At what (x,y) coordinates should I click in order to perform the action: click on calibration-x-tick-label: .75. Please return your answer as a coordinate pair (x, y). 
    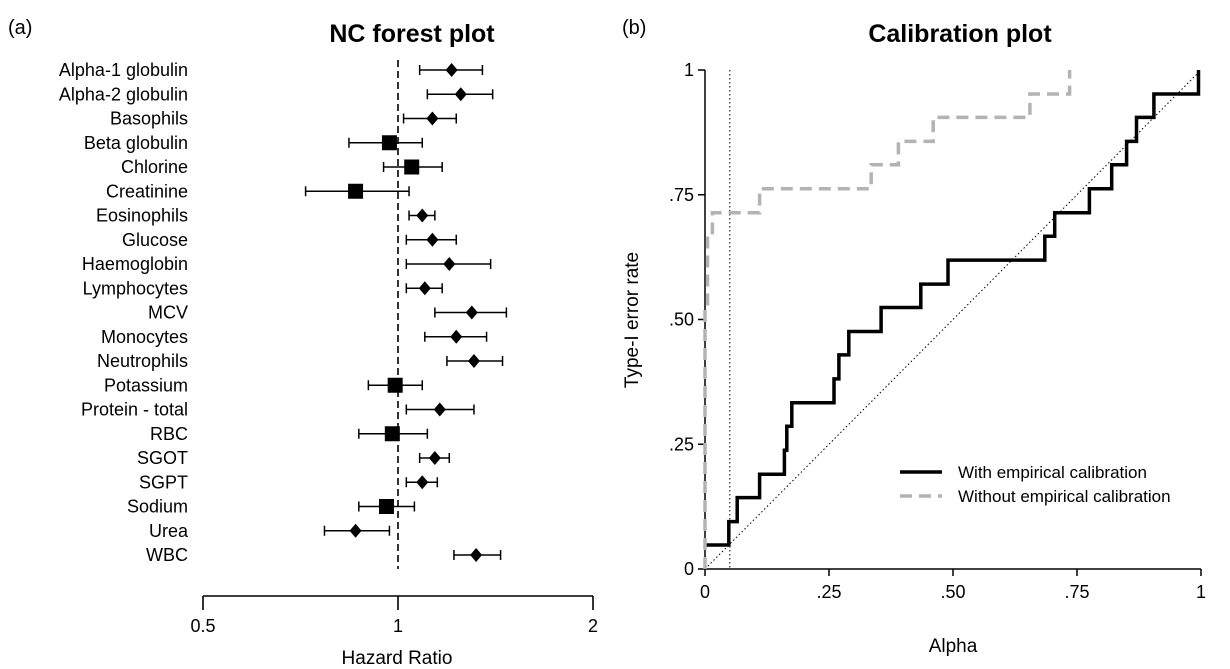
    Looking at the image, I should click on (1076, 592).